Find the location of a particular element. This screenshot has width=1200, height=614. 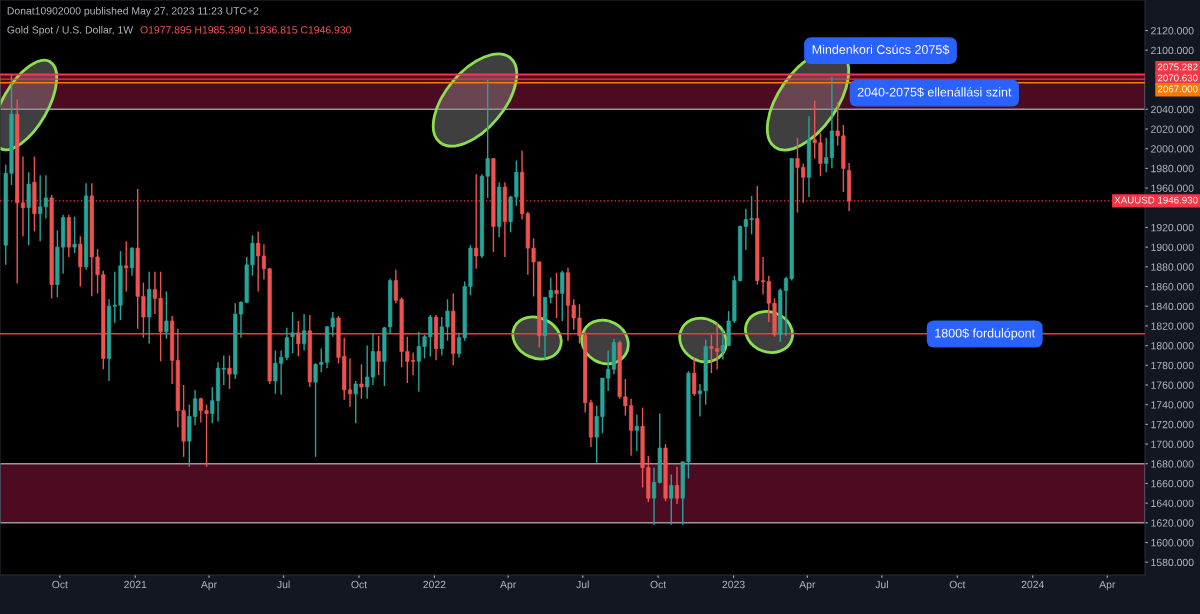

y-tick-label: 1760.000 is located at coordinates (1172, 385).